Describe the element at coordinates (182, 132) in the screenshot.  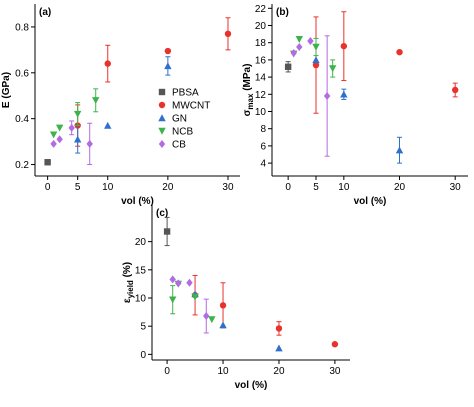
I see `legend-label: NCB` at that location.